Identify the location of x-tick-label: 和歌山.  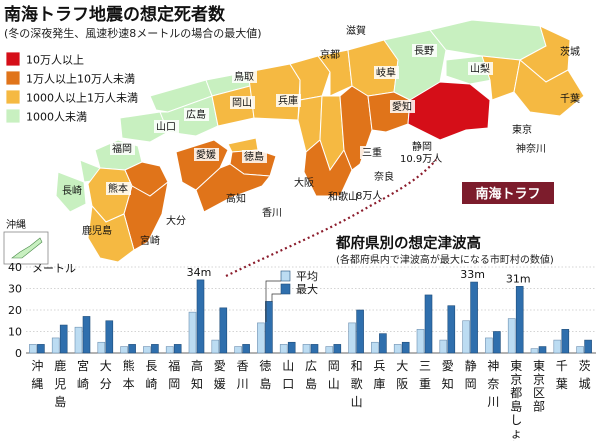
(357, 384).